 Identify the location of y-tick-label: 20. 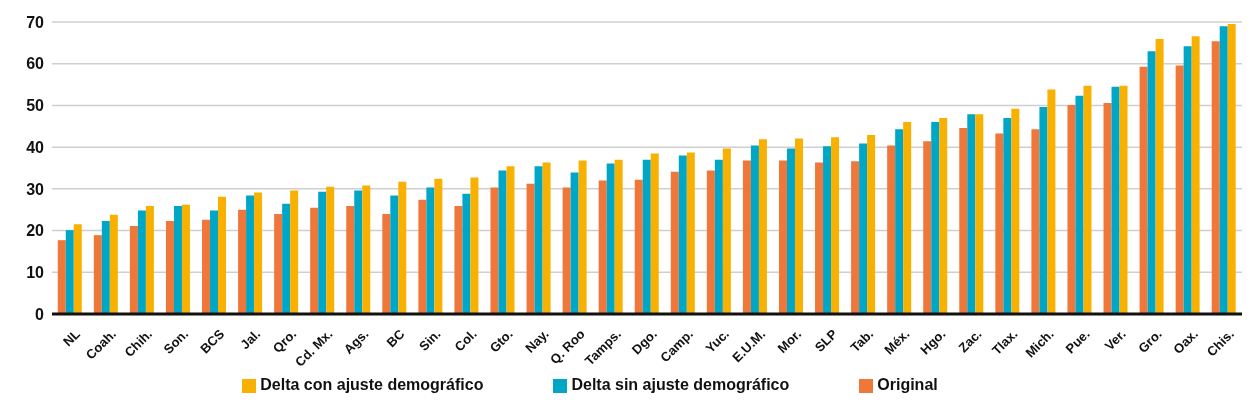
(35, 231).